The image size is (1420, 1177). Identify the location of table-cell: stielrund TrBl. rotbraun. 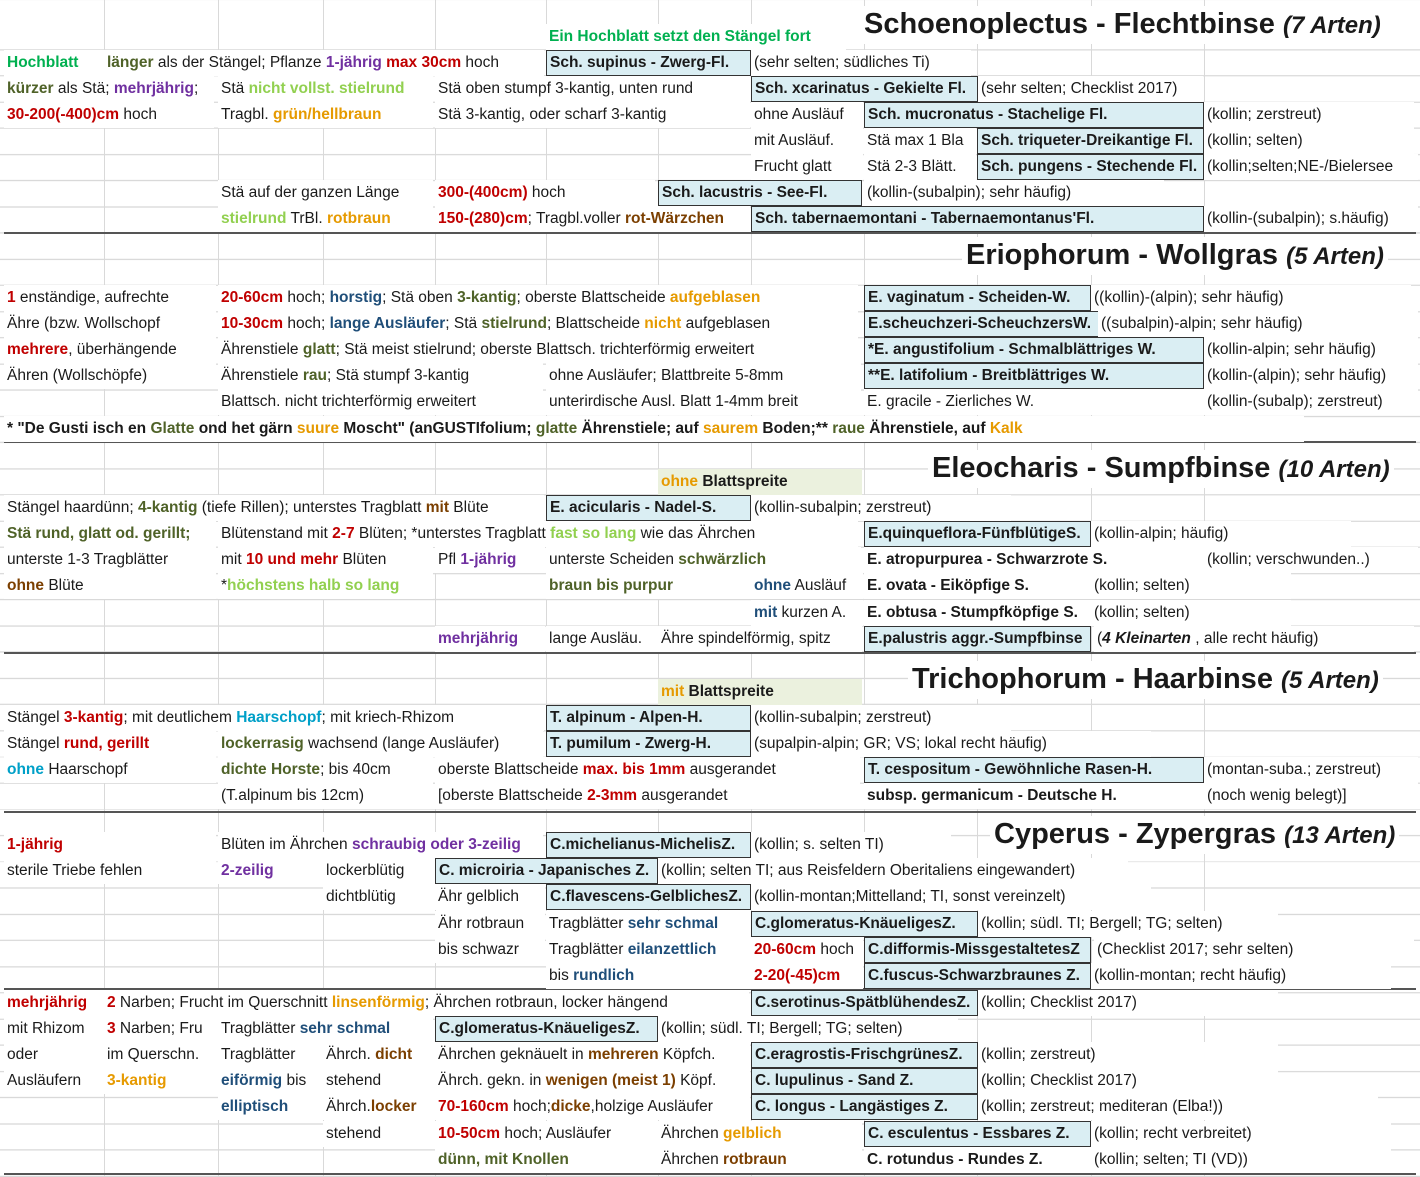
(325, 219).